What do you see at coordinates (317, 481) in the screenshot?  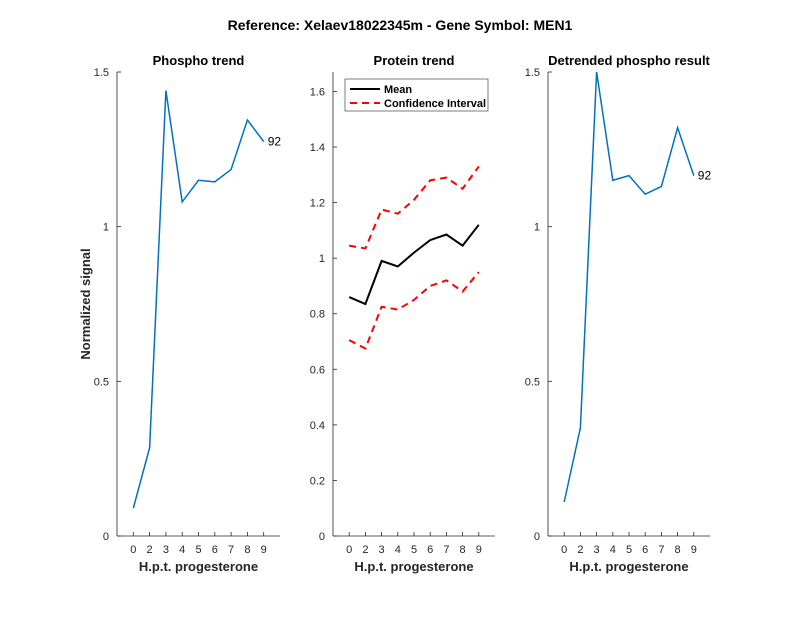 I see `y-tick-label: 0.2` at bounding box center [317, 481].